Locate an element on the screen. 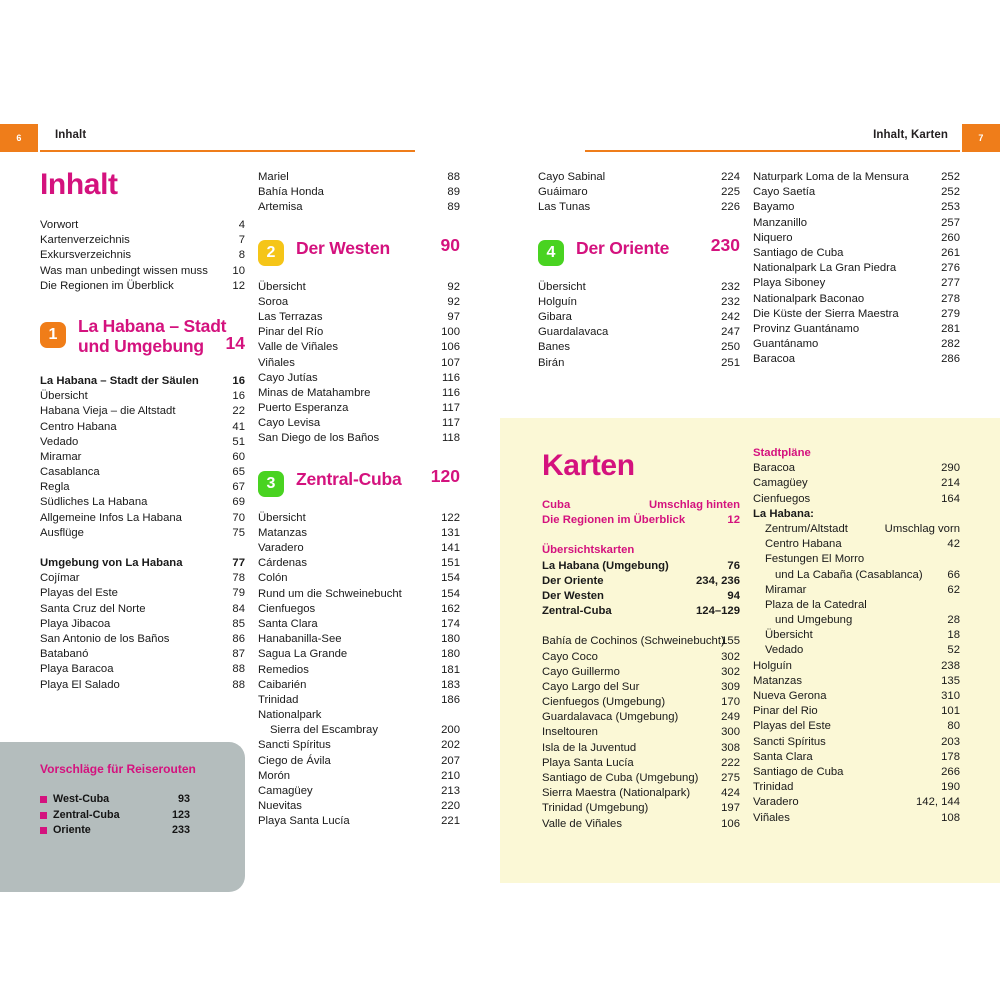 The image size is (1000, 1000). toc-entry: Inseltouren 300 is located at coordinates (641, 732).